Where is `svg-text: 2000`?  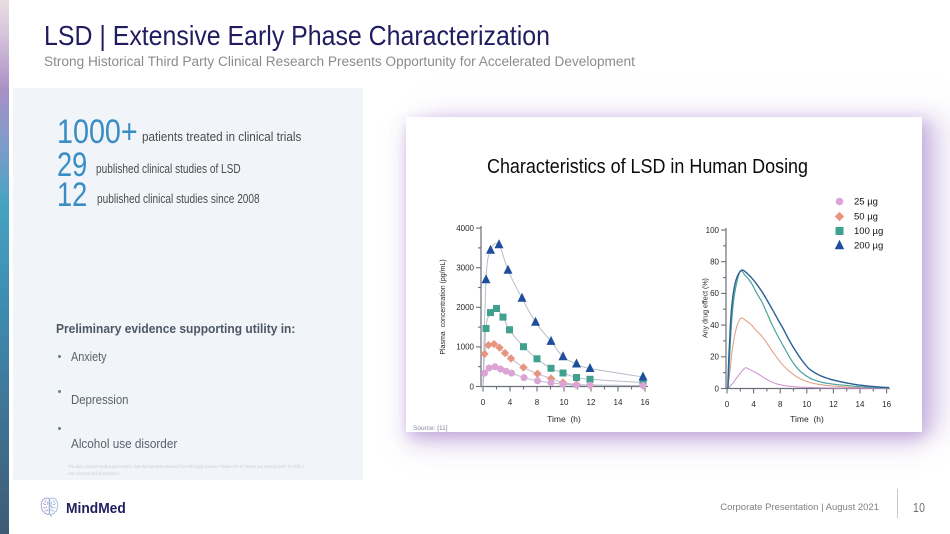
svg-text: 2000 is located at coordinates (465, 307).